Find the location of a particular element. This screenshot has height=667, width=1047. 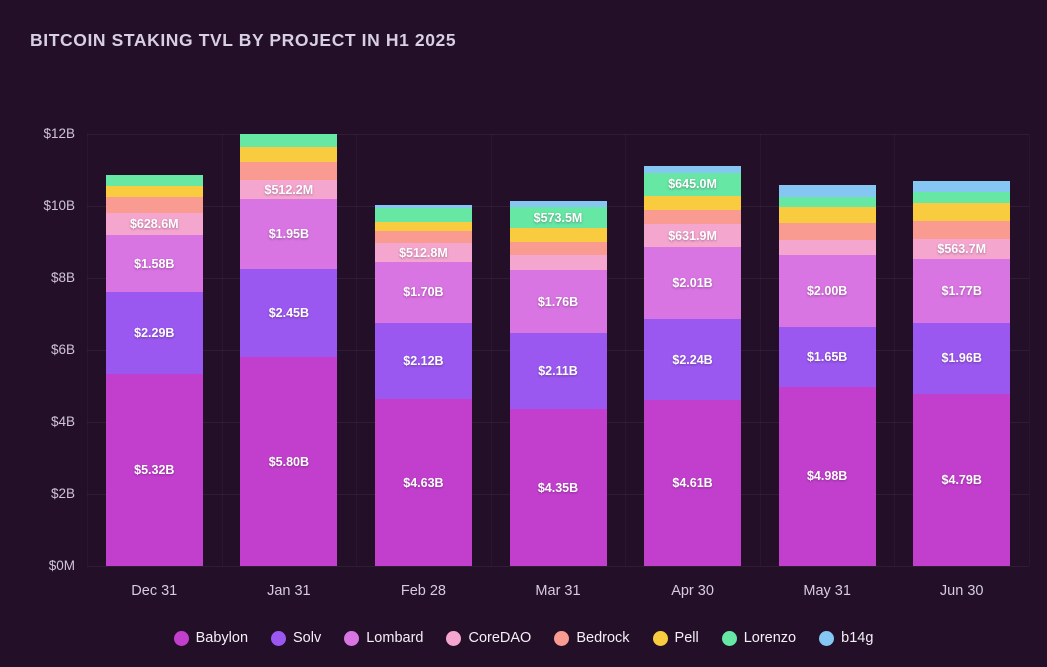

bar-segment-lombard-dec-31: $1.58B is located at coordinates (154, 264).